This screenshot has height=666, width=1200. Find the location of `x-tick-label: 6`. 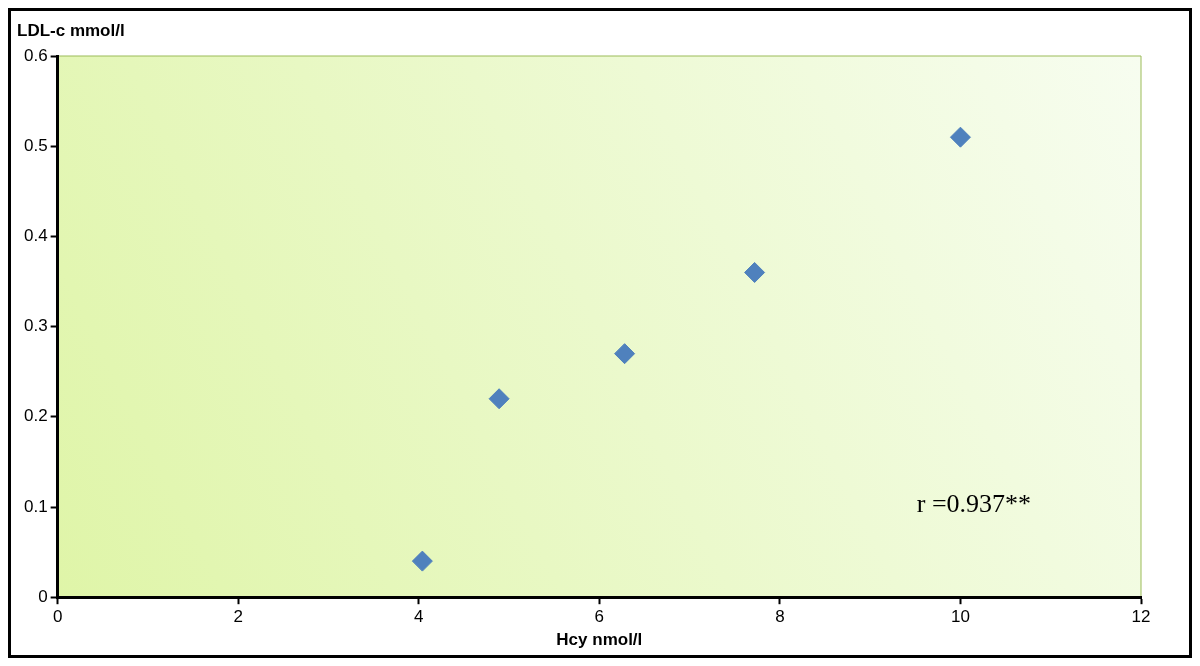

x-tick-label: 6 is located at coordinates (599, 617).